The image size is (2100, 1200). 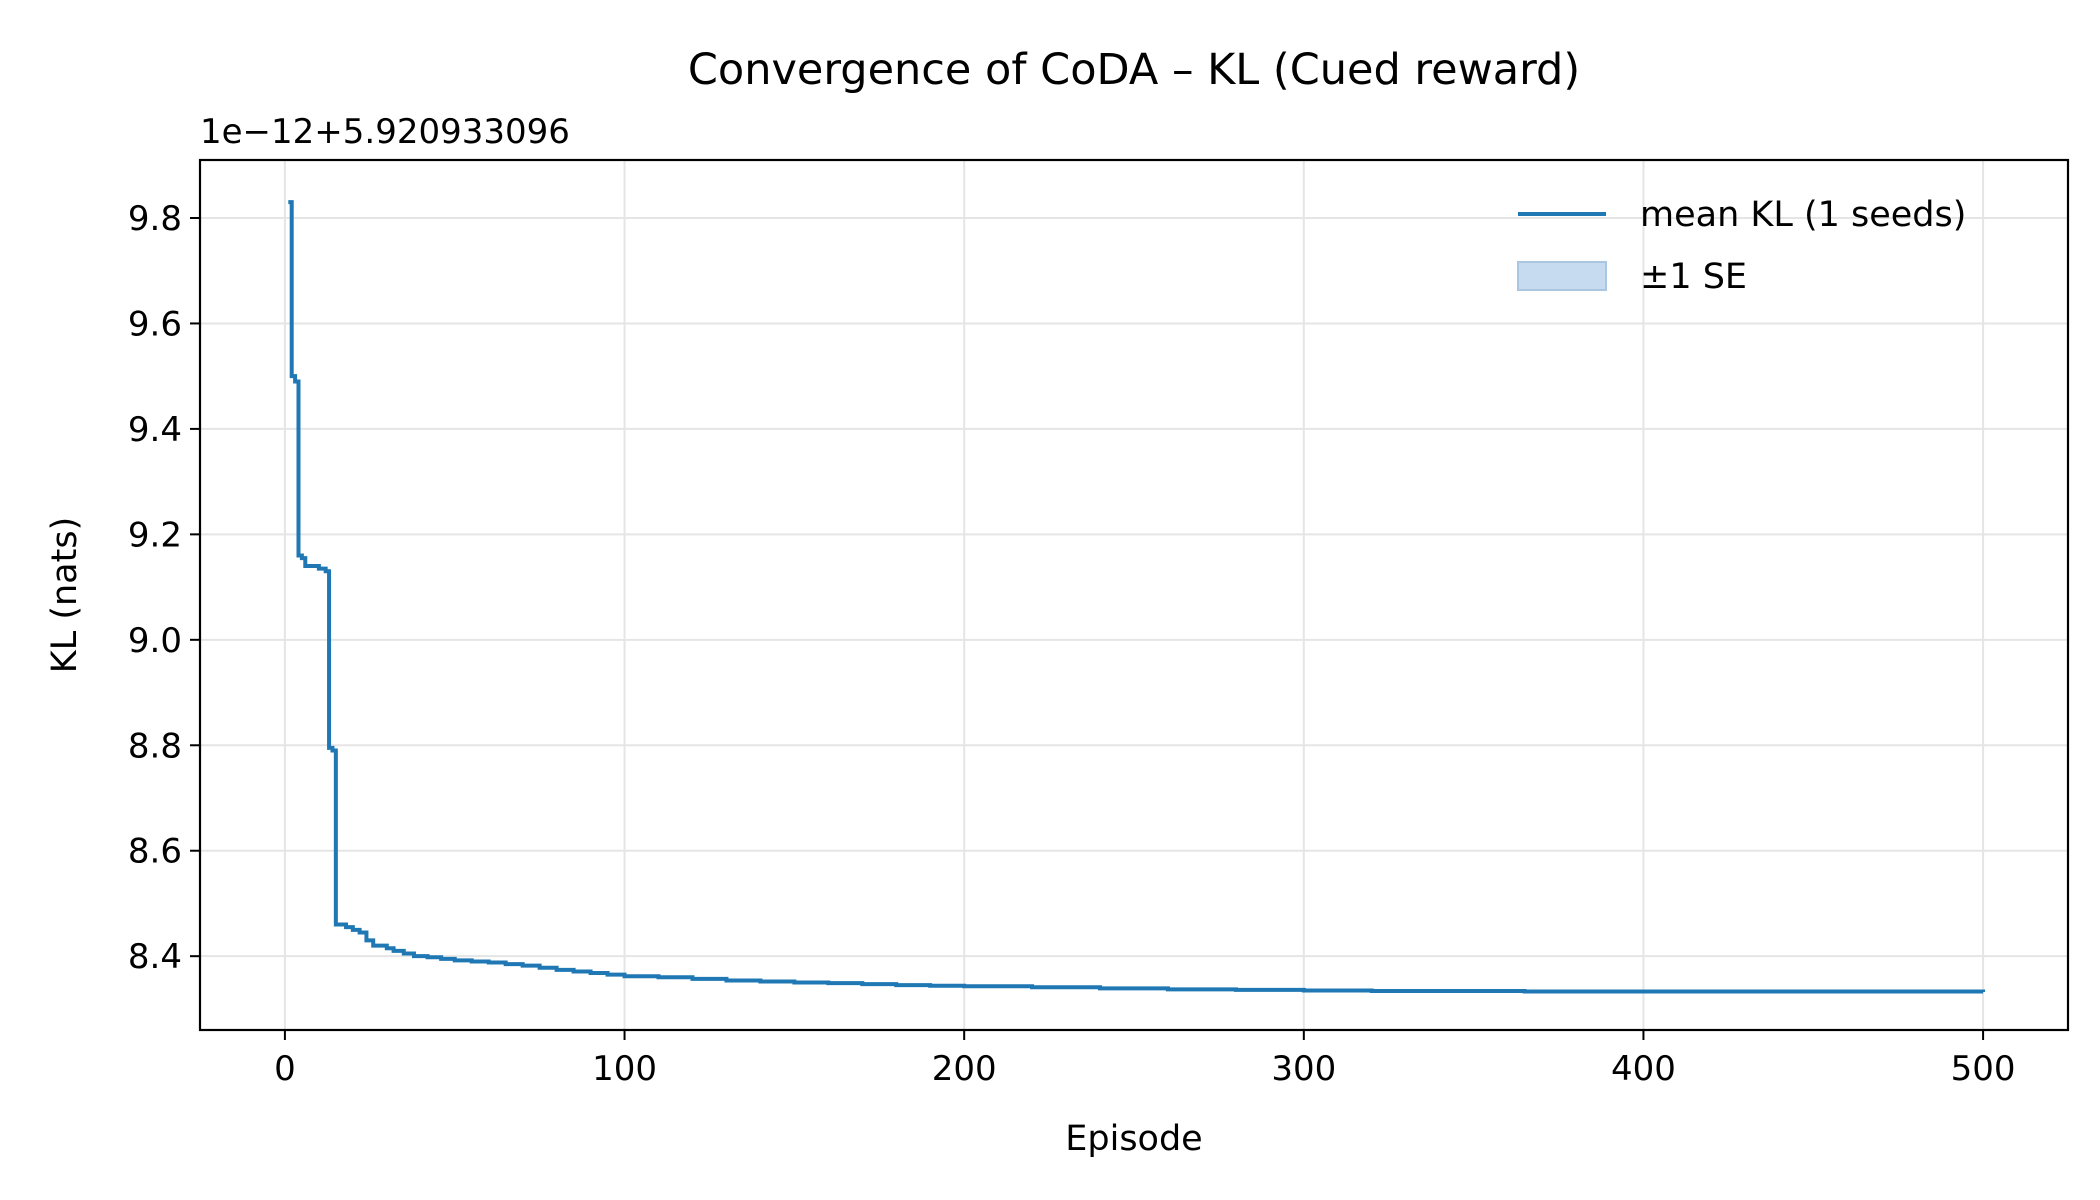 What do you see at coordinates (155, 430) in the screenshot?
I see `y-tick-label: 9.4` at bounding box center [155, 430].